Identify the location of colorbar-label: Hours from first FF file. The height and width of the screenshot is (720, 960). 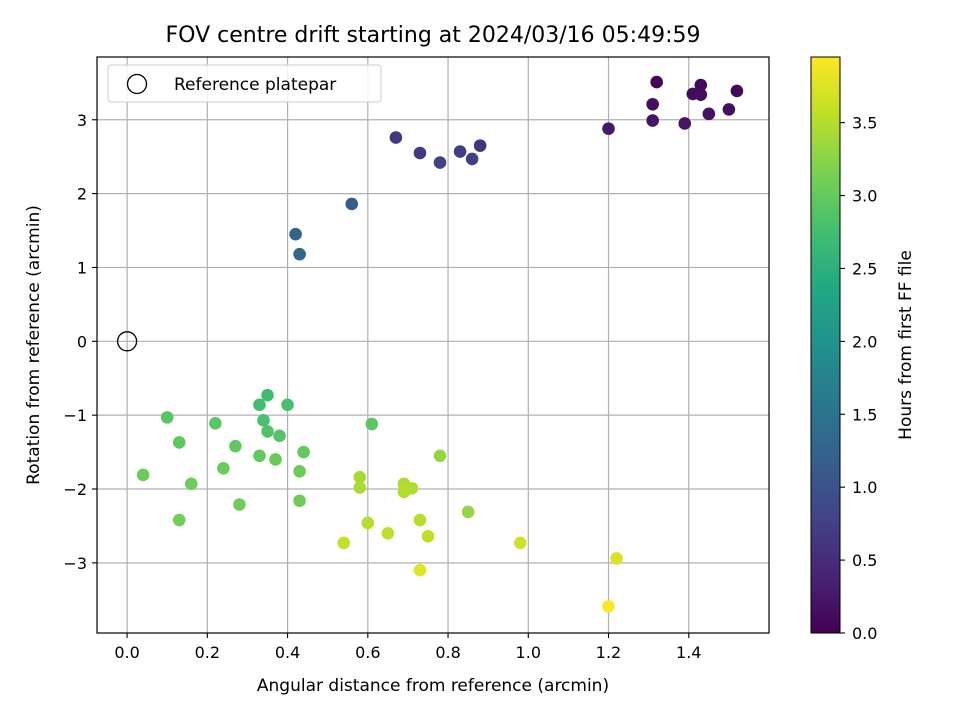
(906, 345).